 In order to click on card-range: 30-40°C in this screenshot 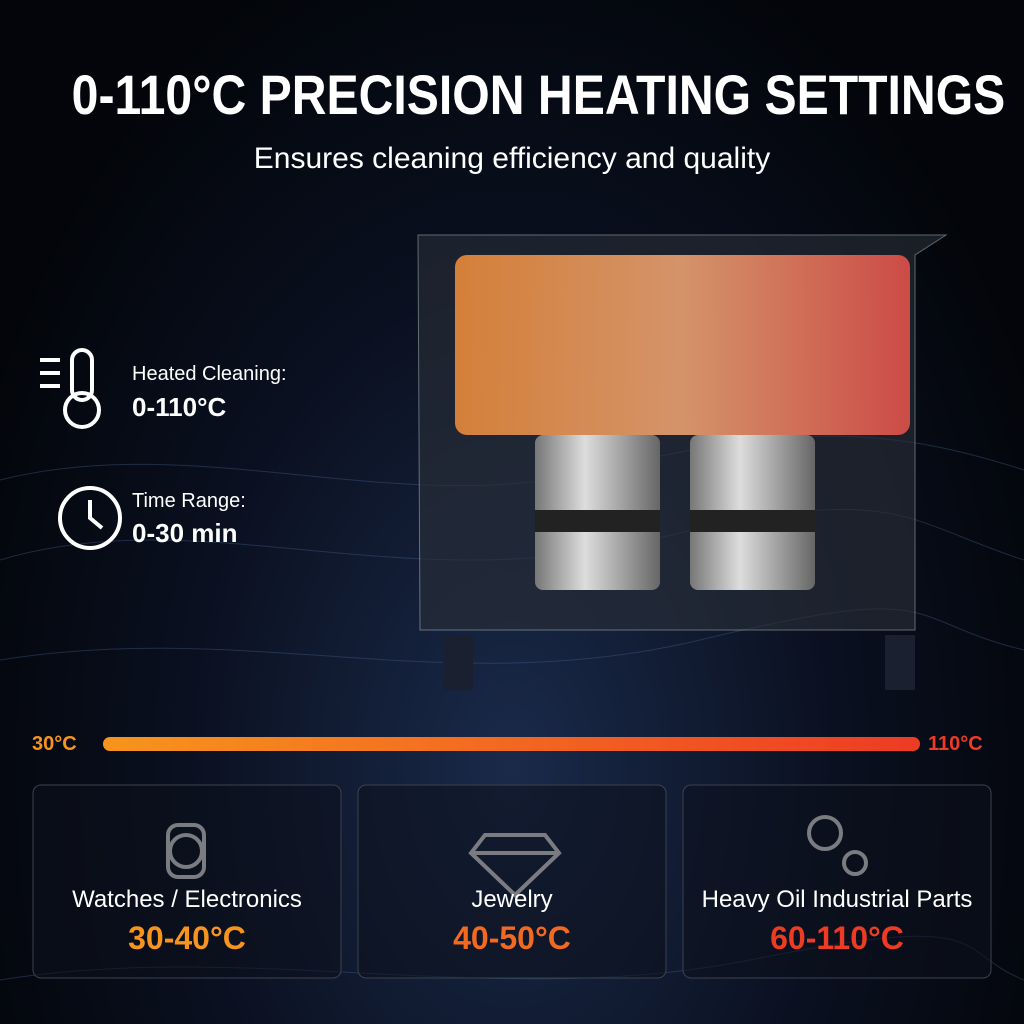, I will do `click(187, 938)`.